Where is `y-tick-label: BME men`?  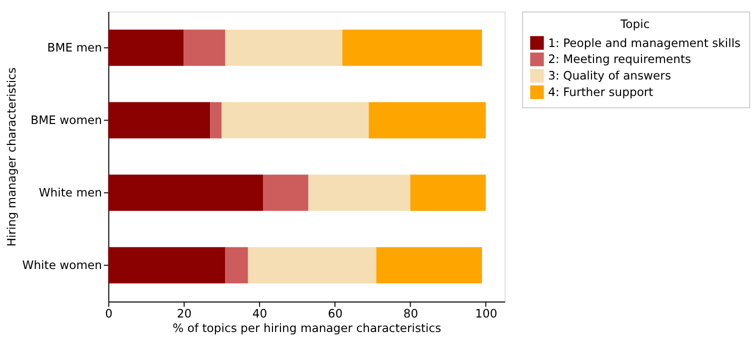 y-tick-label: BME men is located at coordinates (74, 47).